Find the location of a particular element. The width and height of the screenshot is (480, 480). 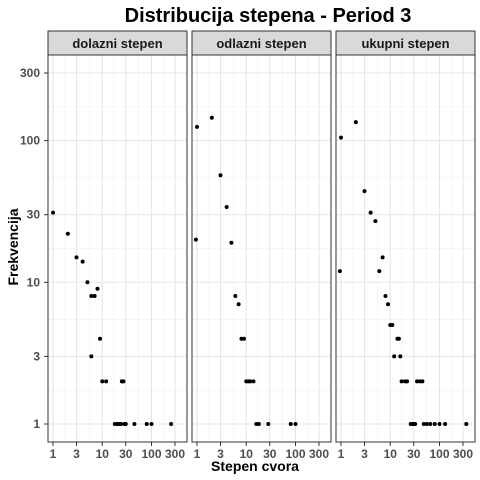

facet-strip-label: odlazni stepen is located at coordinates (261, 43).